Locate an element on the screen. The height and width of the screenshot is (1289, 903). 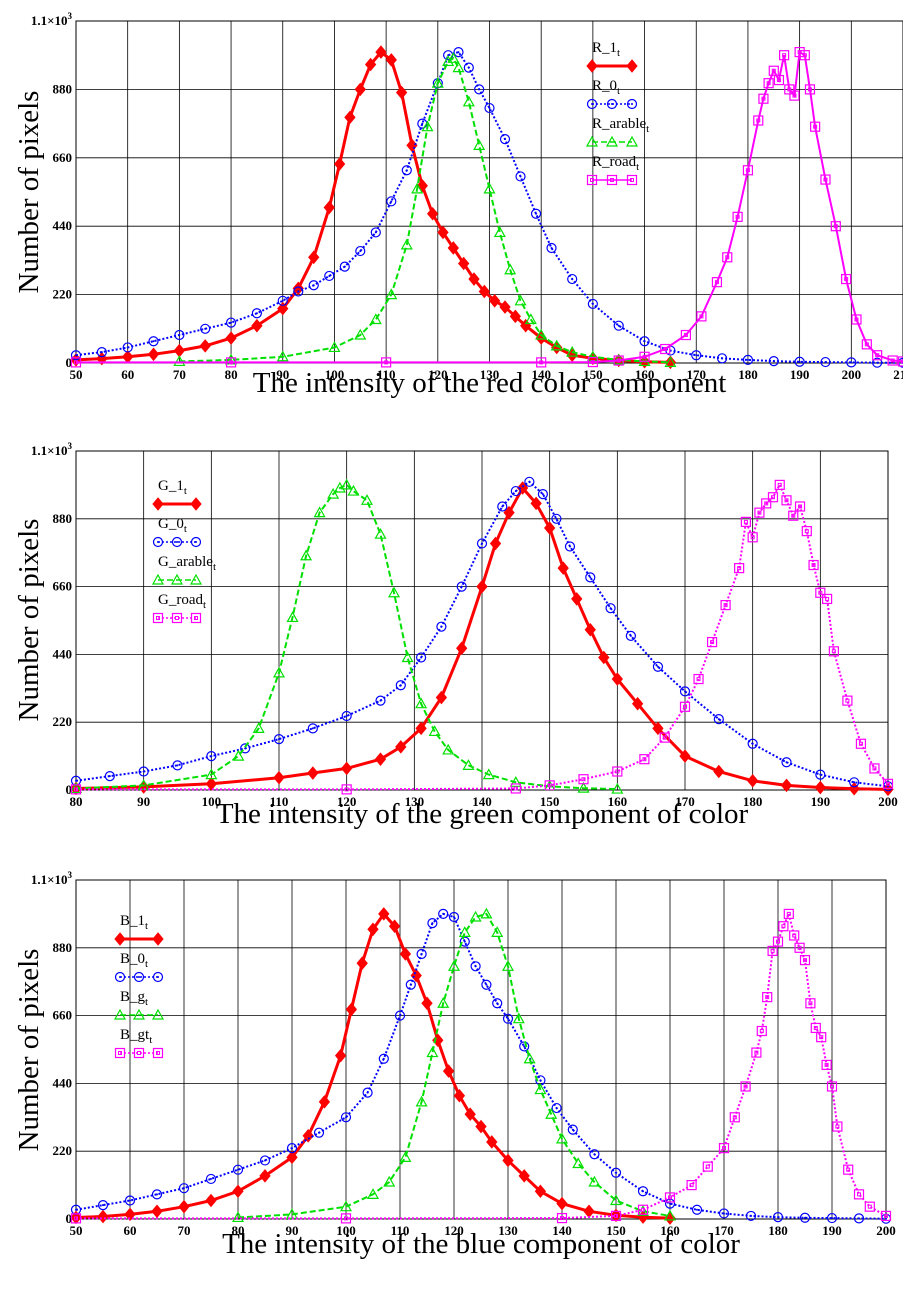
legend-label: B_gt is located at coordinates (134, 998).